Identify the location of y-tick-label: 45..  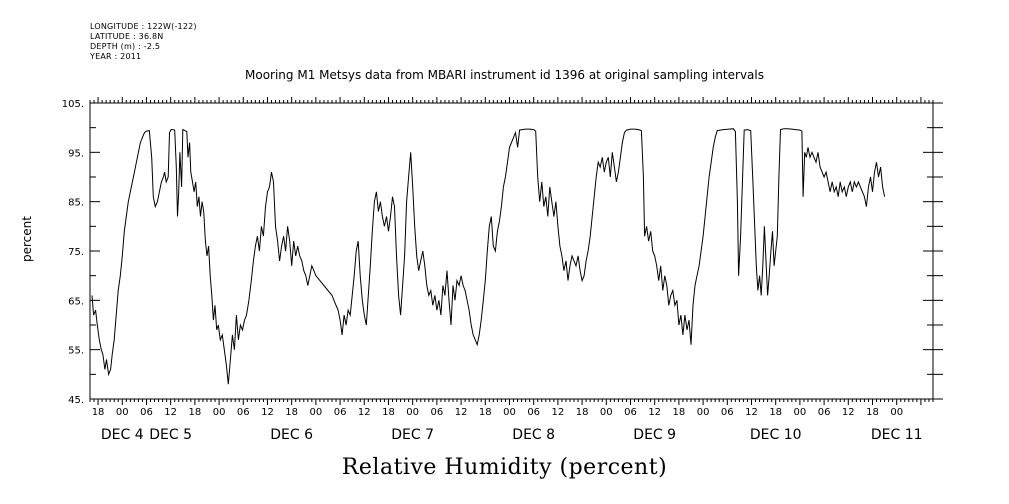
(76, 400).